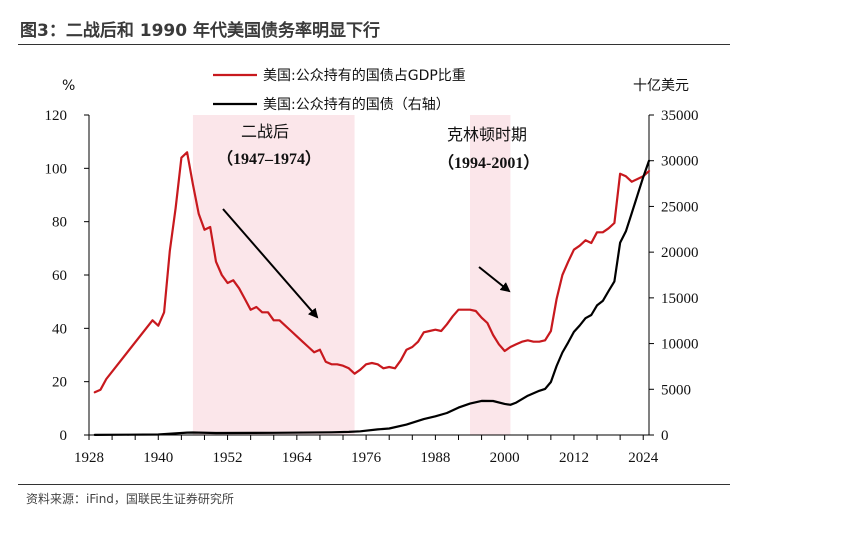 Image resolution: width=851 pixels, height=539 pixels. Describe the element at coordinates (680, 207) in the screenshot. I see `right-tick-label: 25000` at that location.